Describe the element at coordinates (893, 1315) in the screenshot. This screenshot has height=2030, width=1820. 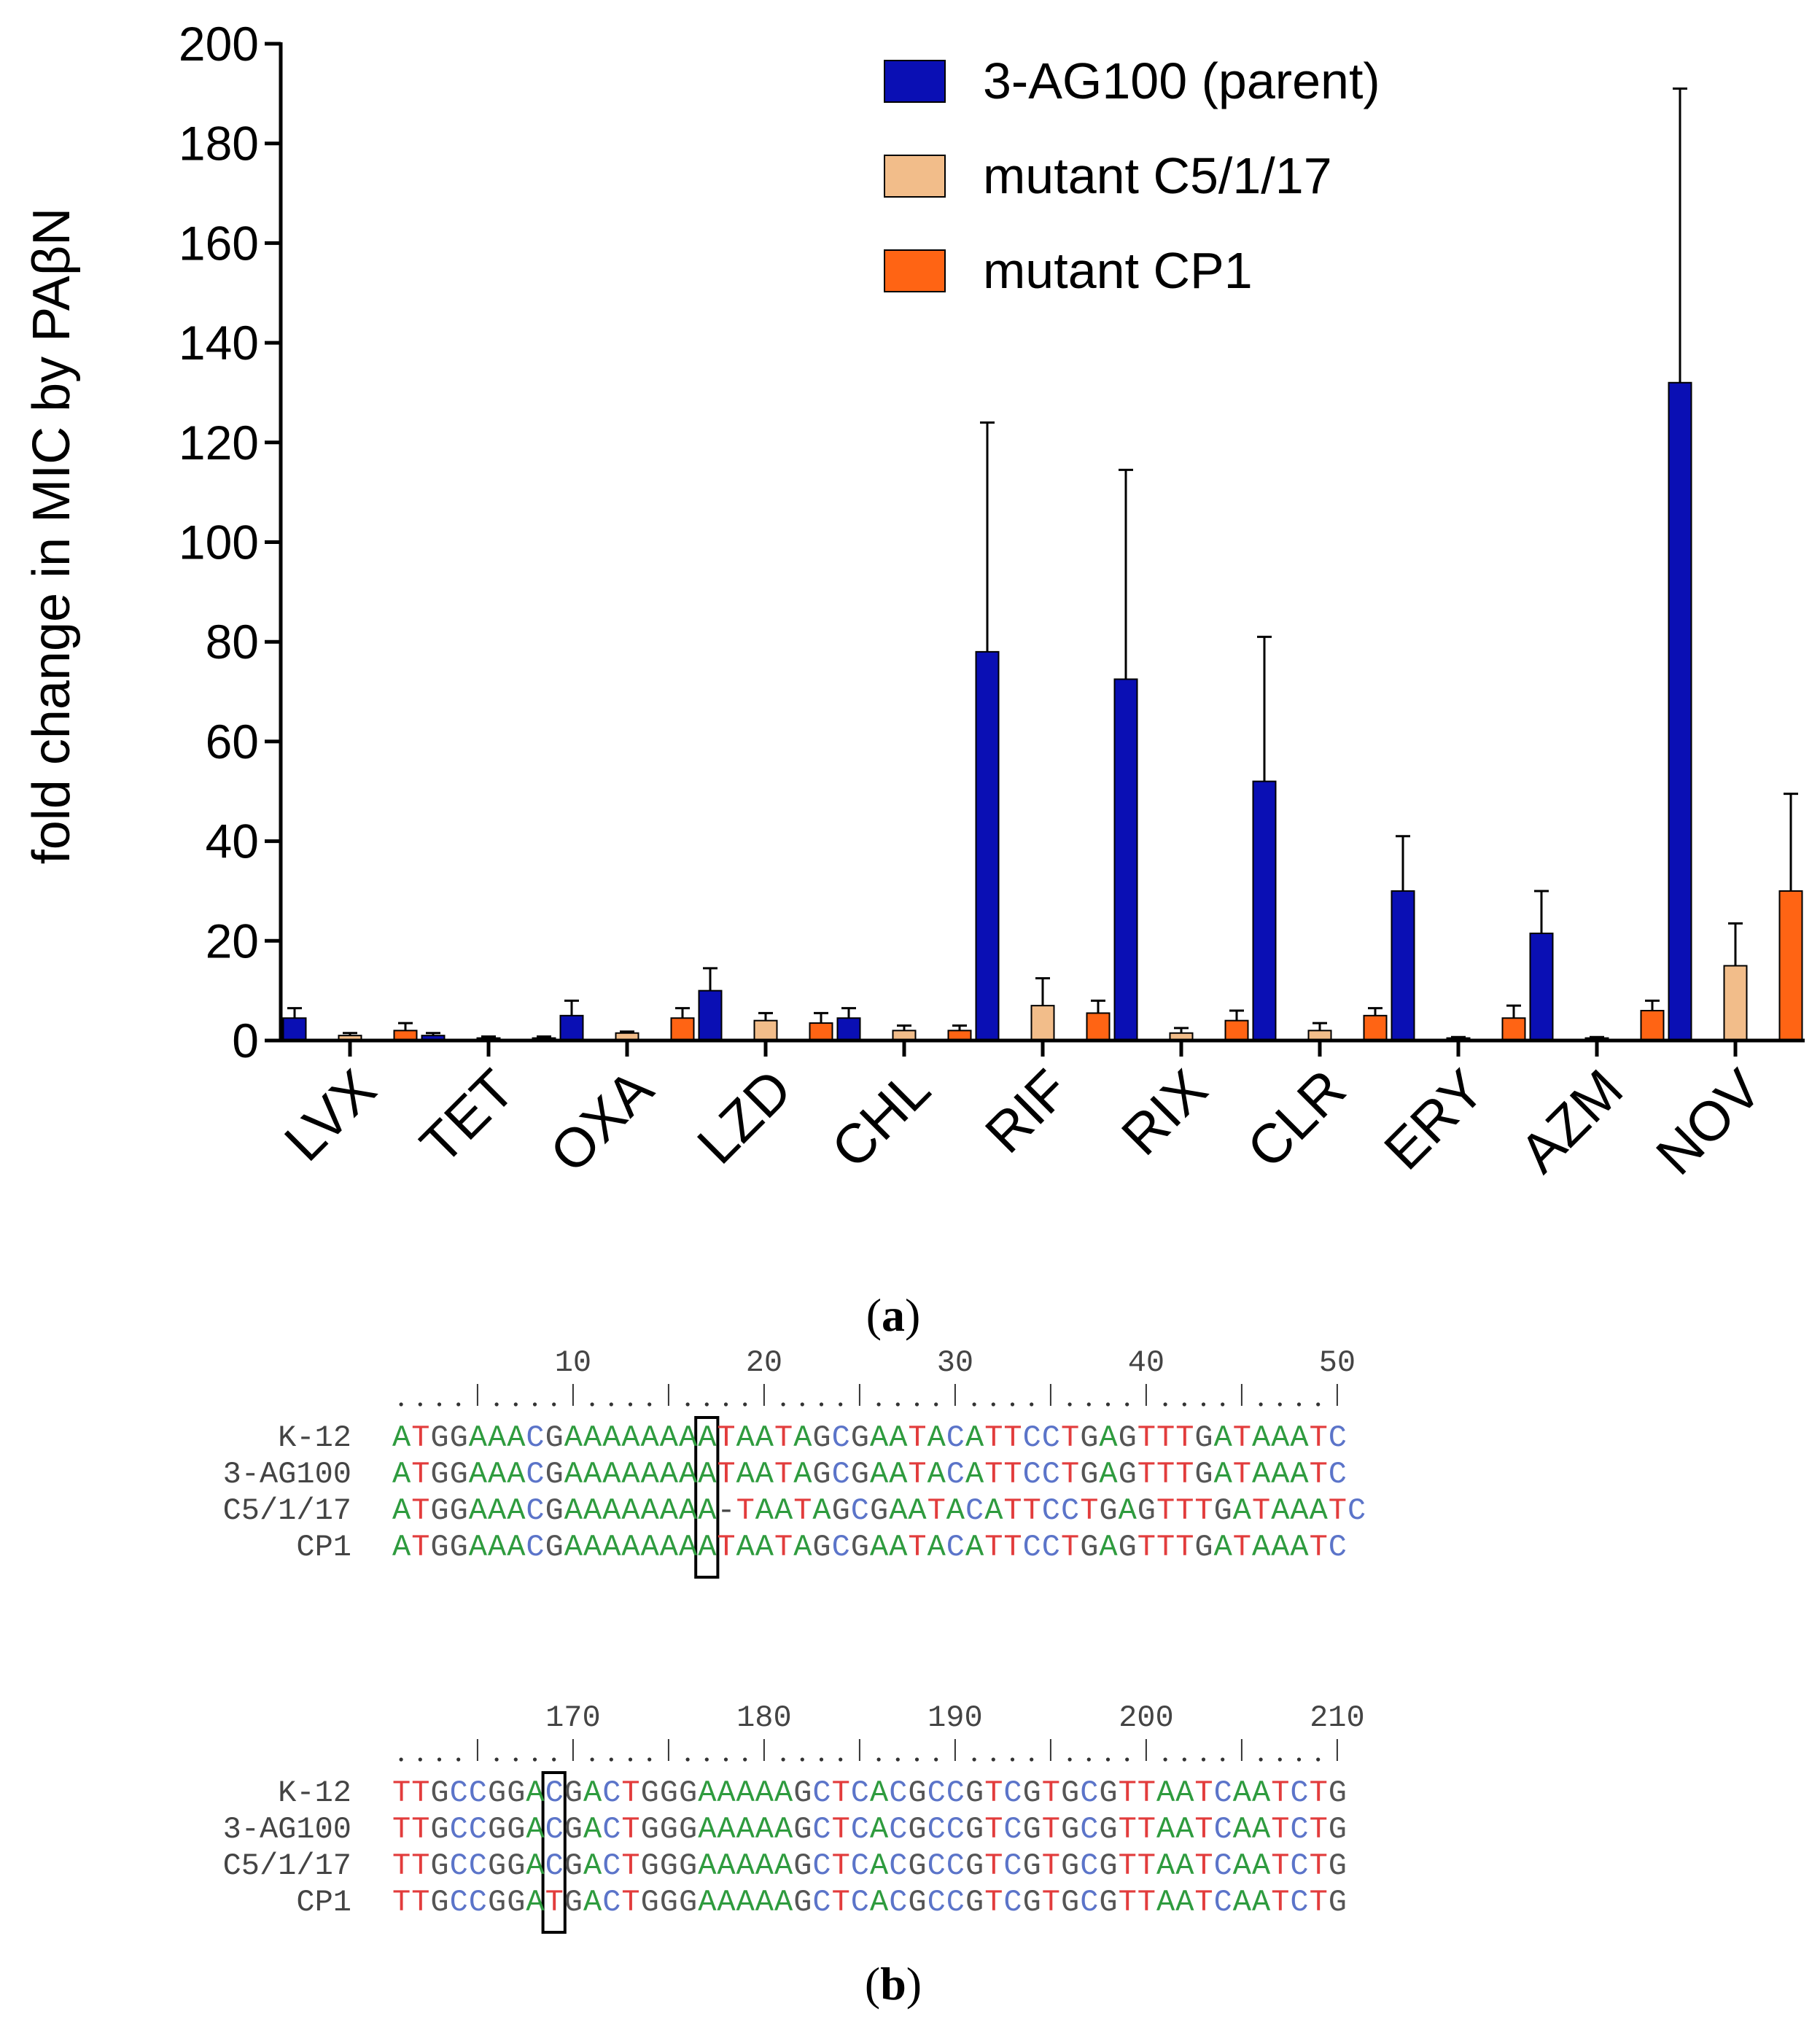
I see `caption-a-letter: a` at that location.